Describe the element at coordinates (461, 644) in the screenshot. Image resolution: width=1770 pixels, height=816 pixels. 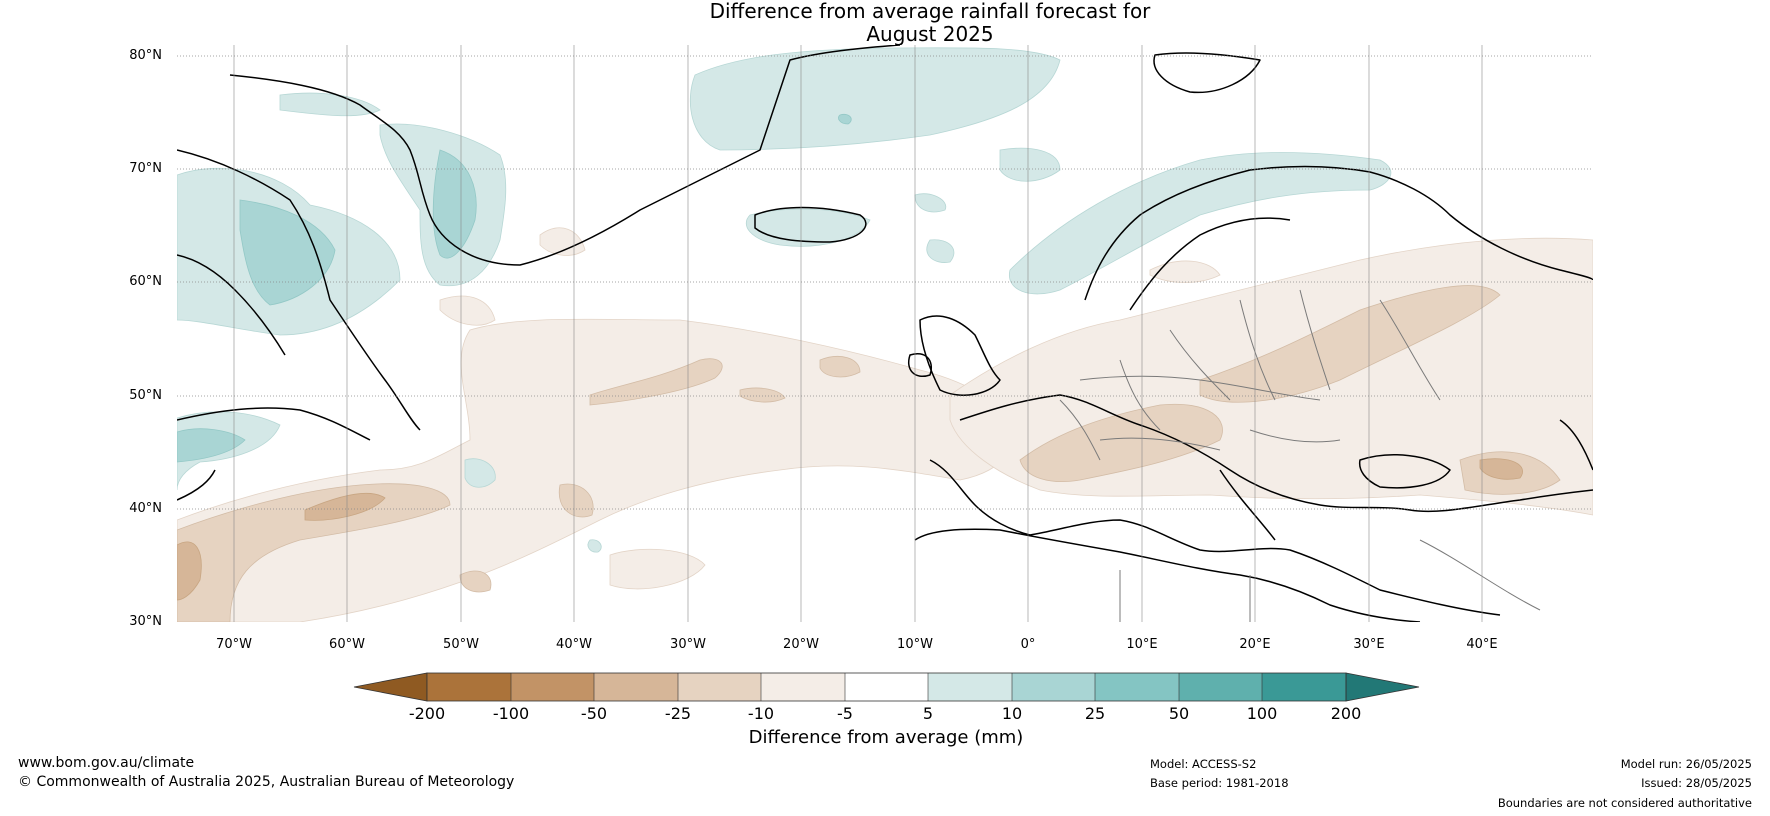
I see `lon-label-50w: 50°W` at that location.